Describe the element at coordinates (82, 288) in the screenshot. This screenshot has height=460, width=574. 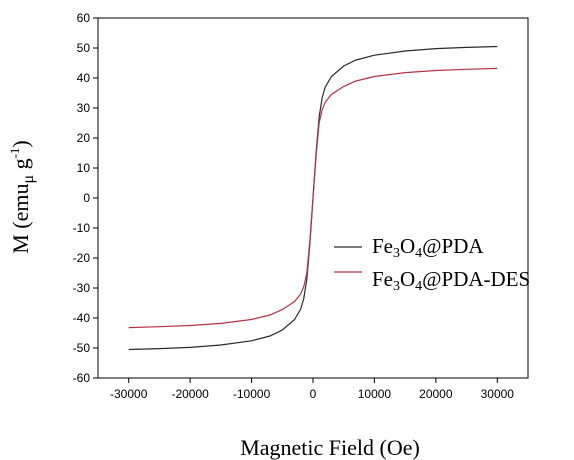
I see `y-tick-label-3: -30` at that location.